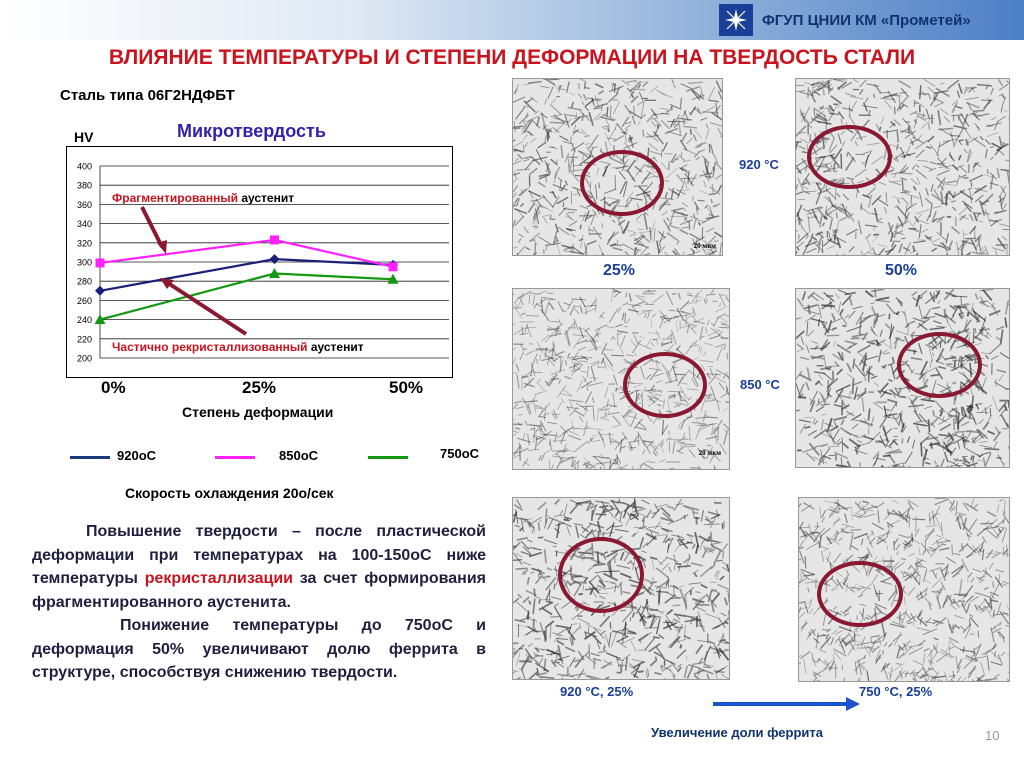 This screenshot has width=1024, height=768. I want to click on y-tick-label: 400, so click(84, 167).